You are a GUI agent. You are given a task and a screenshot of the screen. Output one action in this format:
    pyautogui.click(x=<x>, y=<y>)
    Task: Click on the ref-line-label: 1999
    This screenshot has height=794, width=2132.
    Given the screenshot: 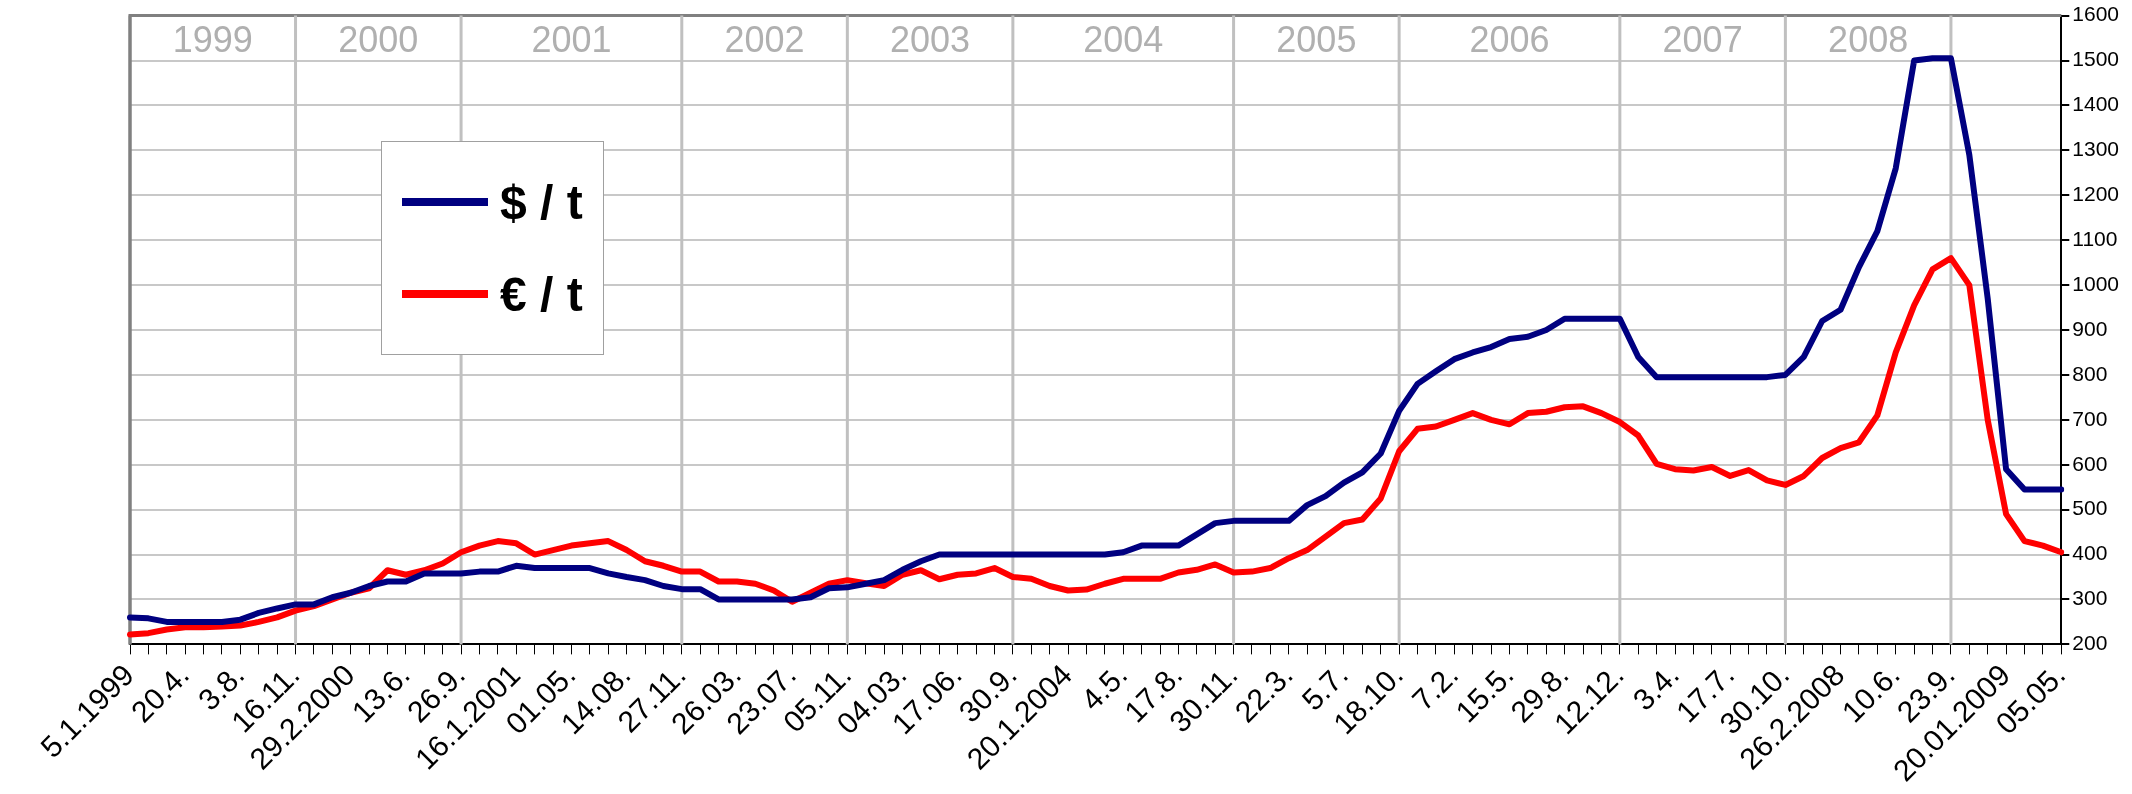 What is the action you would take?
    pyautogui.click(x=212, y=39)
    